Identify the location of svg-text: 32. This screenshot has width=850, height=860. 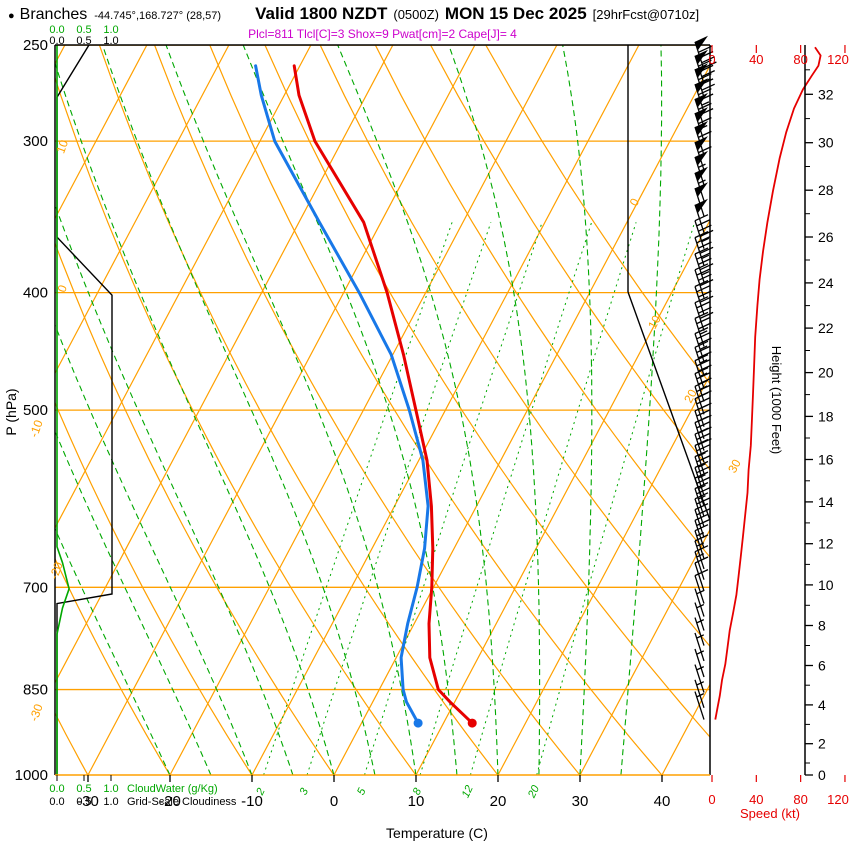
(826, 94).